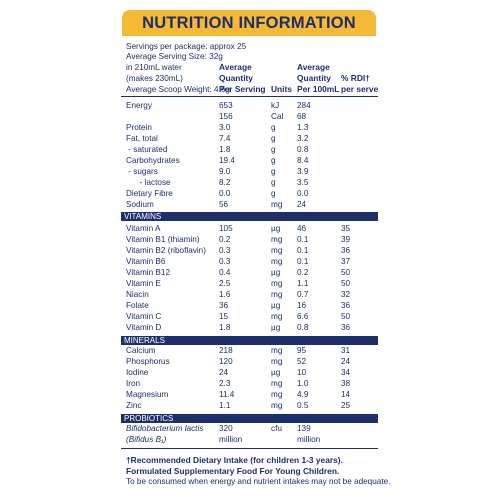  Describe the element at coordinates (249, 250) in the screenshot. I see `vitamins-row: Vitamin B2 (riboflavin) 0.3 mg 0.1 36` at that location.